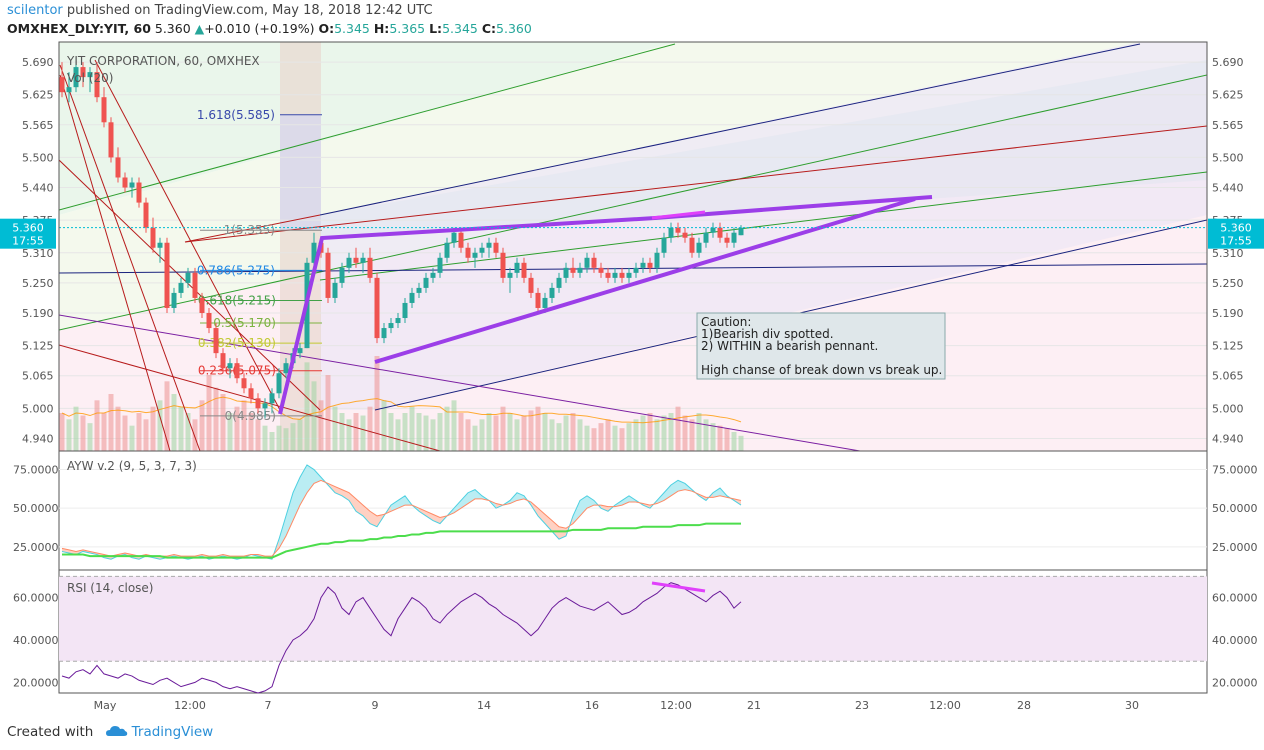 This screenshot has width=1264, height=750. I want to click on y-tick-left: 5.190, so click(38, 313).